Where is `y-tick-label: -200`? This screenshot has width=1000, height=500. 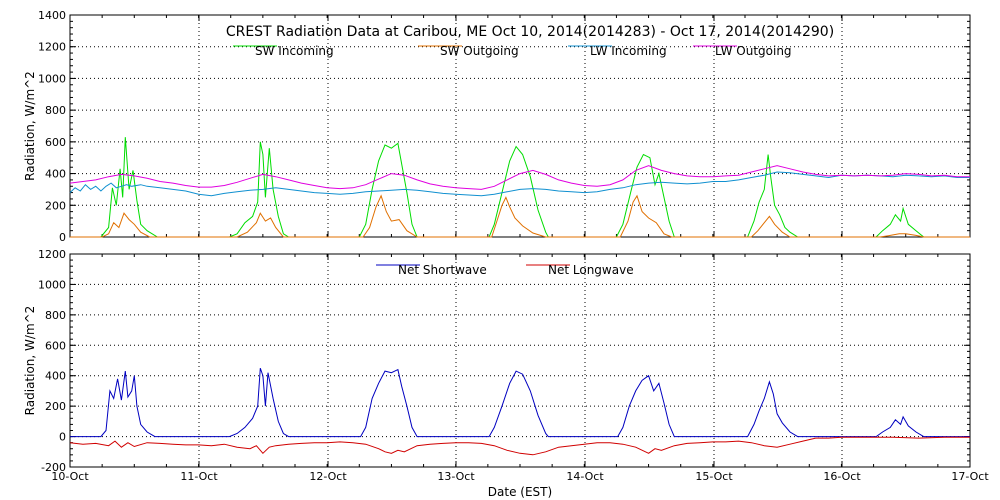
y-tick-label: -200 is located at coordinates (53, 467).